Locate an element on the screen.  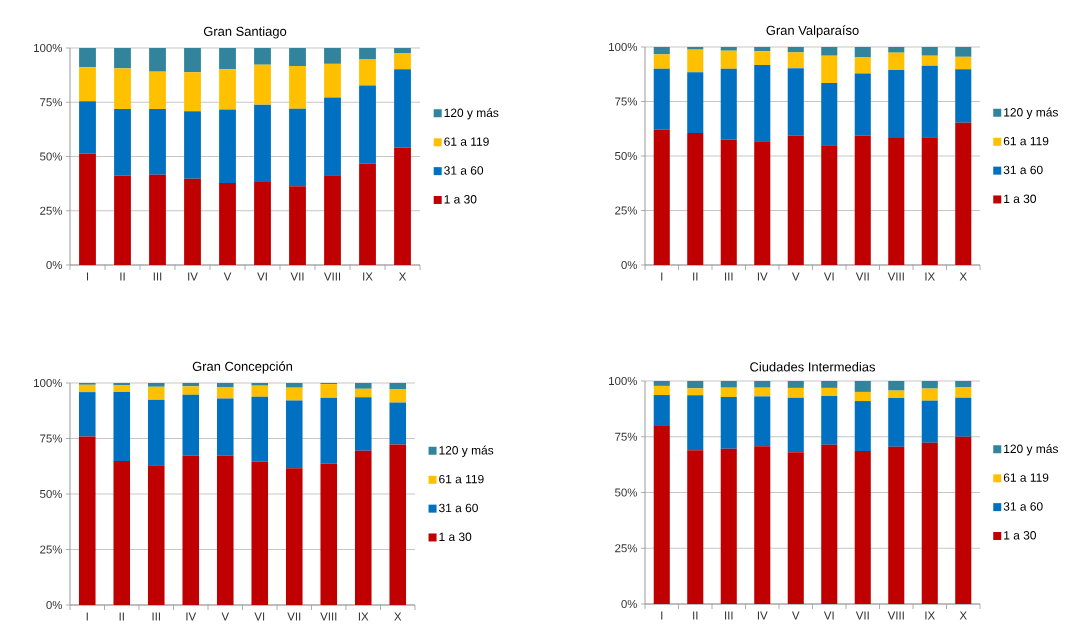
x-tick-label: IX is located at coordinates (363, 616).